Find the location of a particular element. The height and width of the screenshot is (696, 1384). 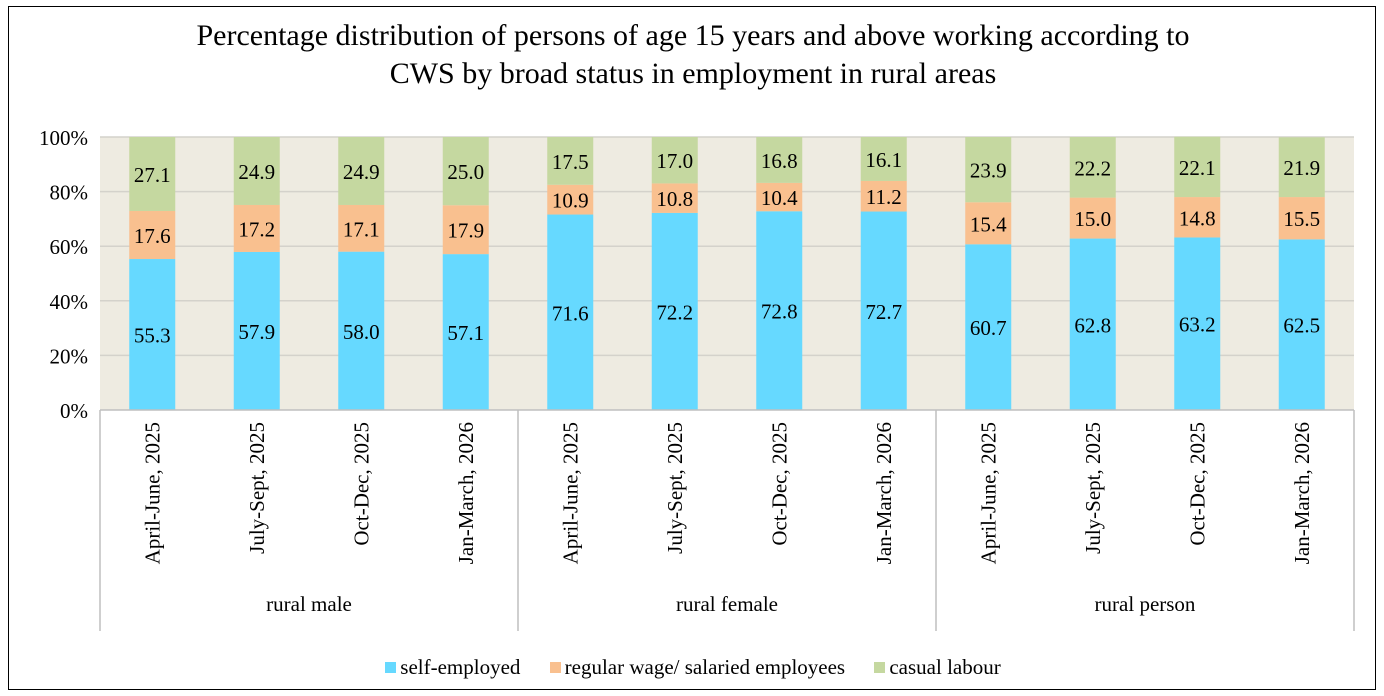

data-label-regular-wage: 15.0 is located at coordinates (1092, 219).